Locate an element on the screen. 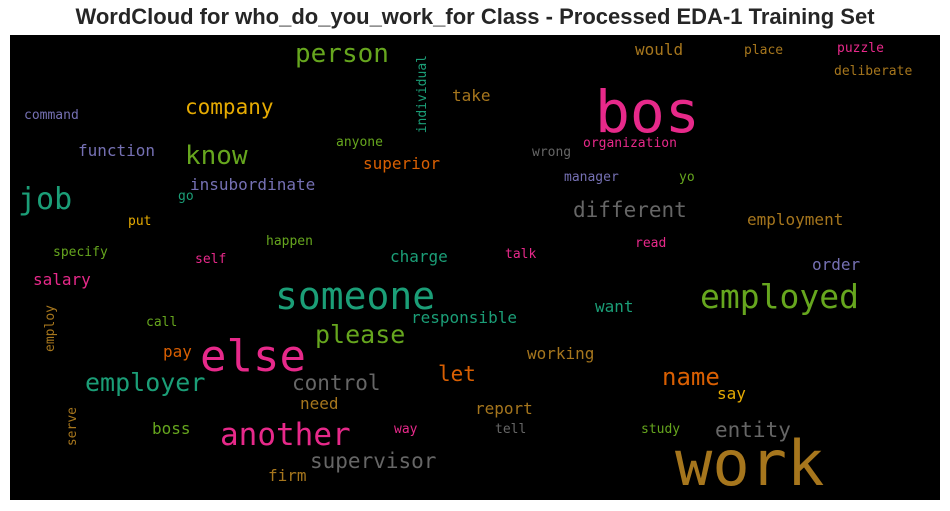 Image resolution: width=950 pixels, height=511 pixels. word-manager: manager is located at coordinates (591, 177).